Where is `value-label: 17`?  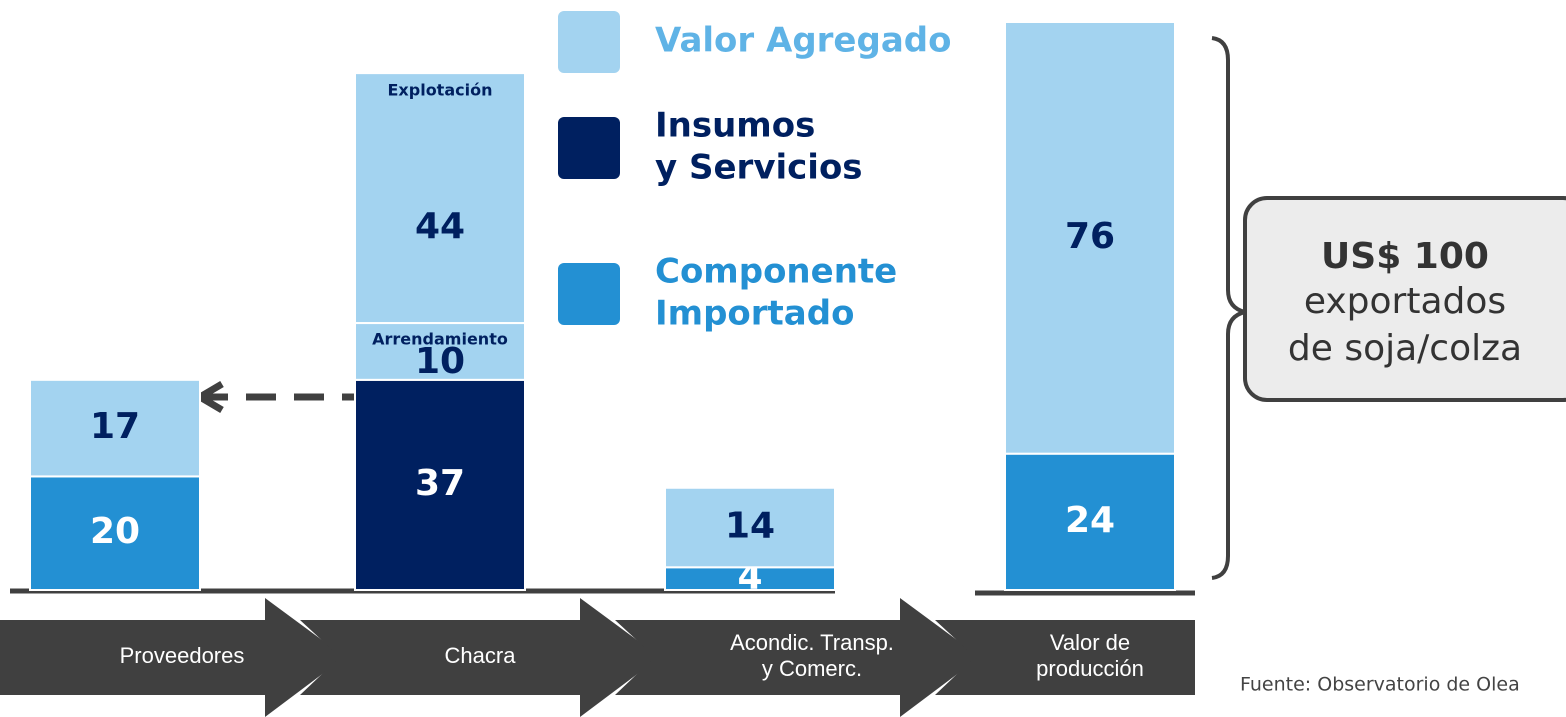 value-label: 17 is located at coordinates (115, 426).